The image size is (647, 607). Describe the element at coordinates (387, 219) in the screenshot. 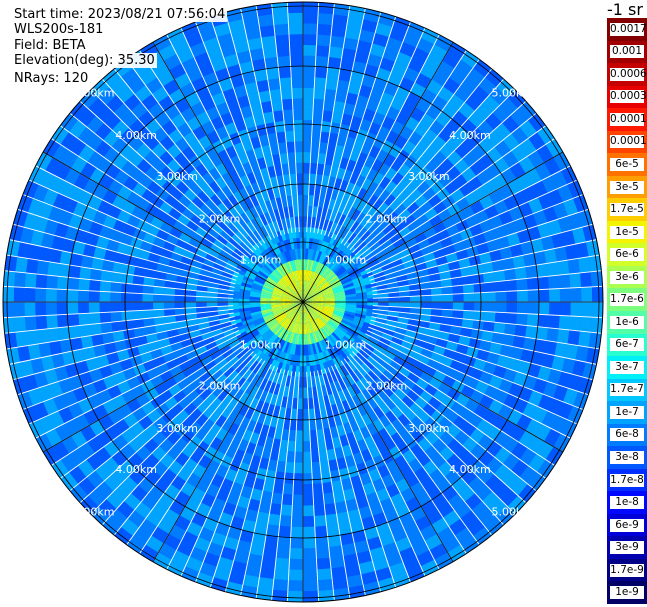

I see `range-ring-label: 2.00km` at that location.